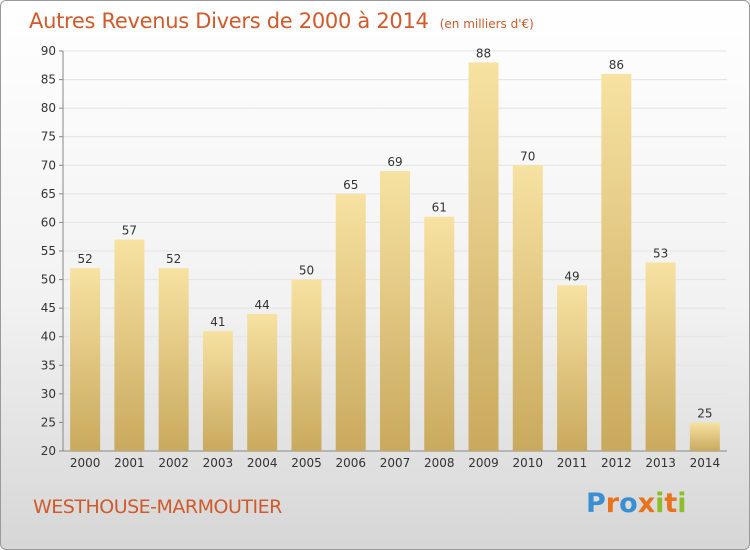  I want to click on value-label-2001: 57, so click(129, 231).